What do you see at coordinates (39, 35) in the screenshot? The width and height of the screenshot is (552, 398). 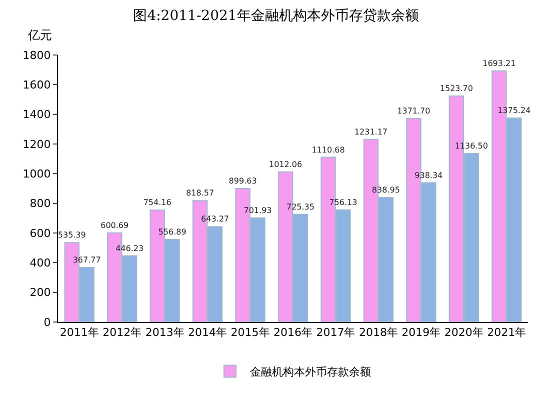 I see `y-axis-title: 亿元` at bounding box center [39, 35].